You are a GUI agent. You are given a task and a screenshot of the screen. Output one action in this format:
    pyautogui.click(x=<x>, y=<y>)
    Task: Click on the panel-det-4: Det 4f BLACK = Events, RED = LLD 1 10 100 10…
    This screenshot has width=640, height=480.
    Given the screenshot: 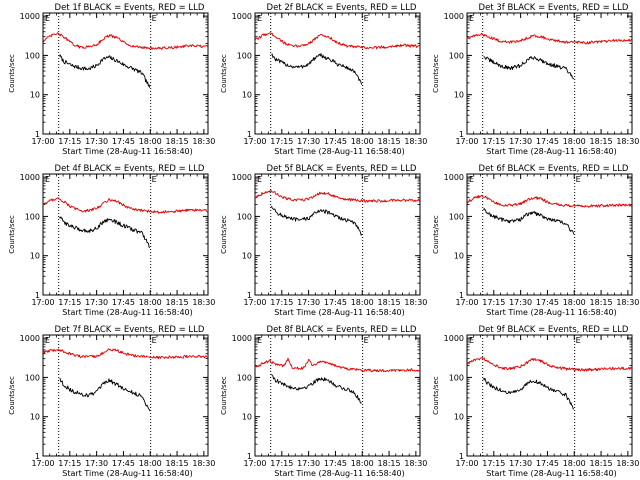 What is the action you would take?
    pyautogui.click(x=111, y=240)
    